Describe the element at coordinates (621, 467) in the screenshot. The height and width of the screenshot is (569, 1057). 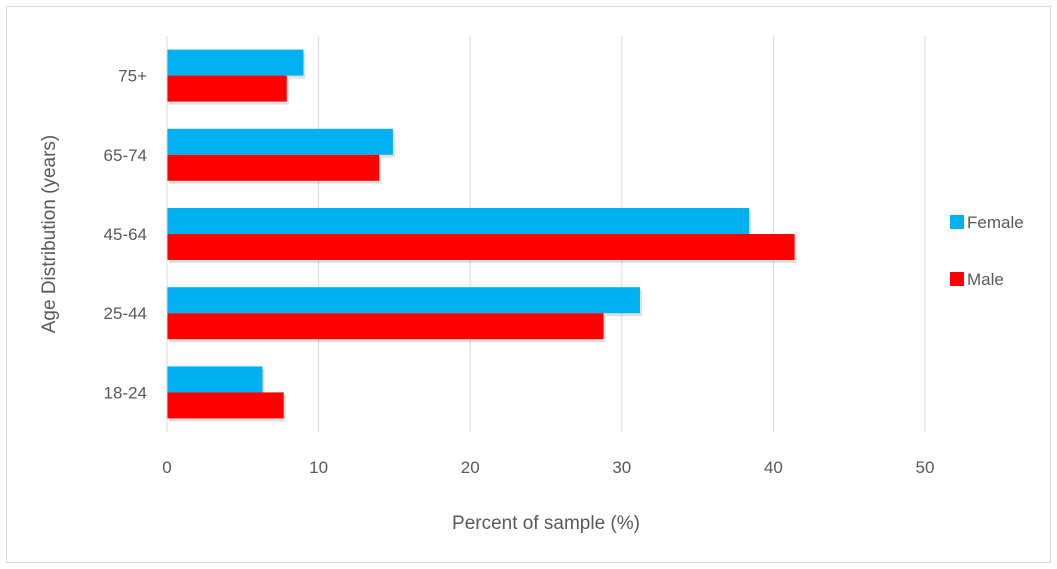
I see `x-tick-label-30: 30` at that location.